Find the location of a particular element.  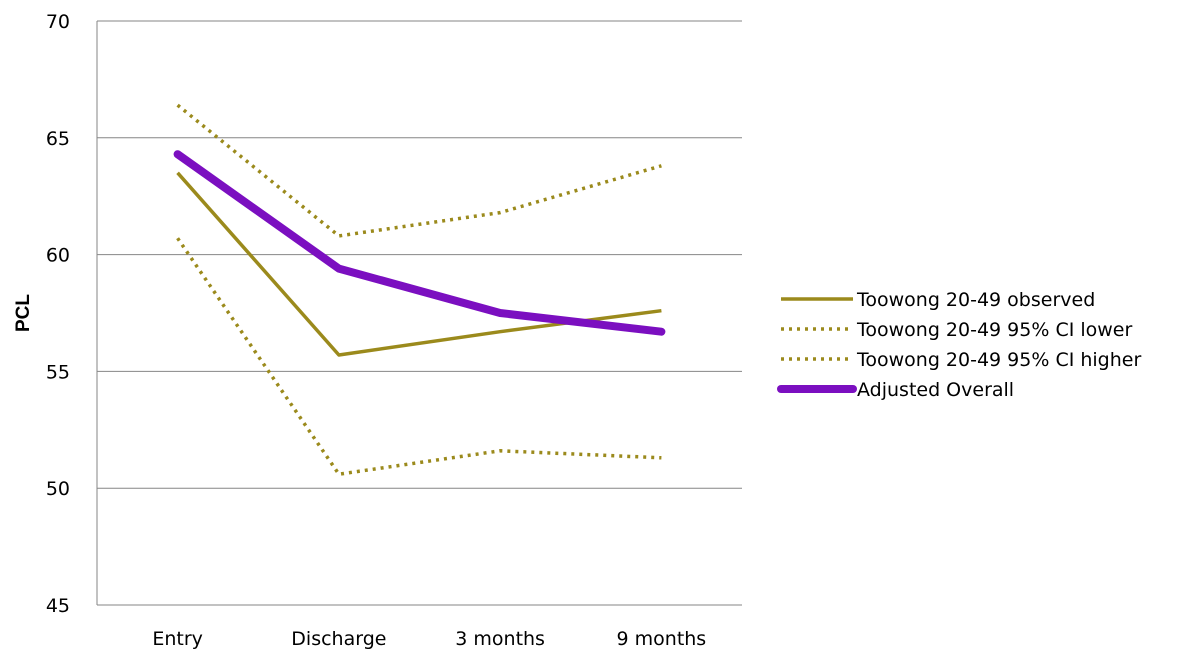

y-axis-title: PCL is located at coordinates (23, 313).